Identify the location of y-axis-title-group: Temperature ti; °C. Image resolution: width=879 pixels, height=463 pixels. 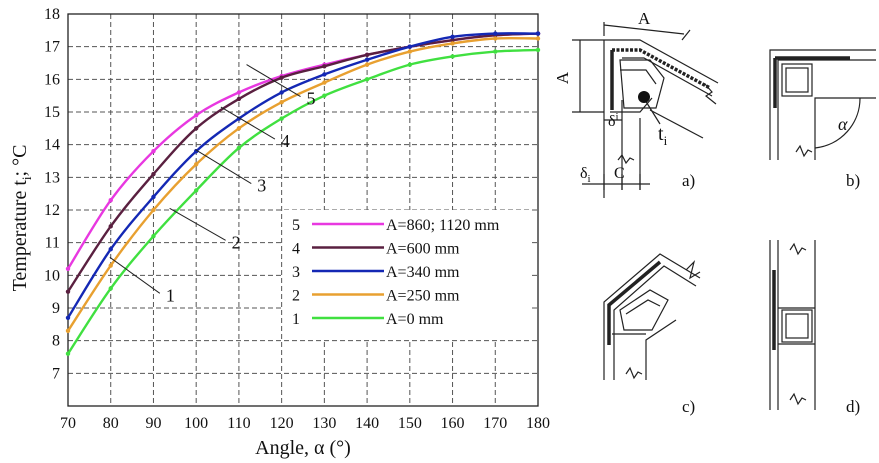
(21, 218).